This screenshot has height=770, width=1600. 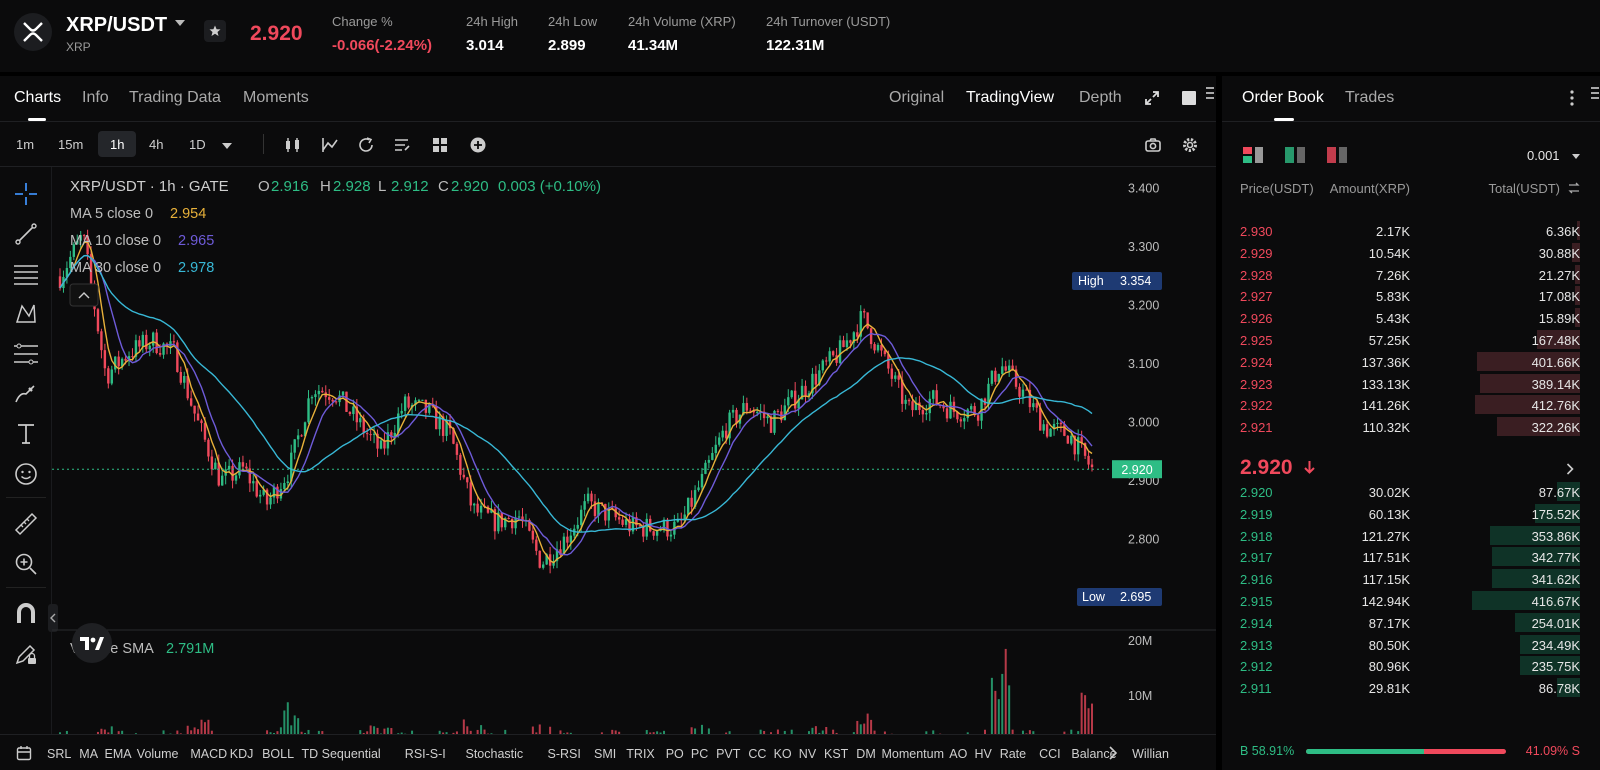 I want to click on indicator-14: PC, so click(x=699, y=754).